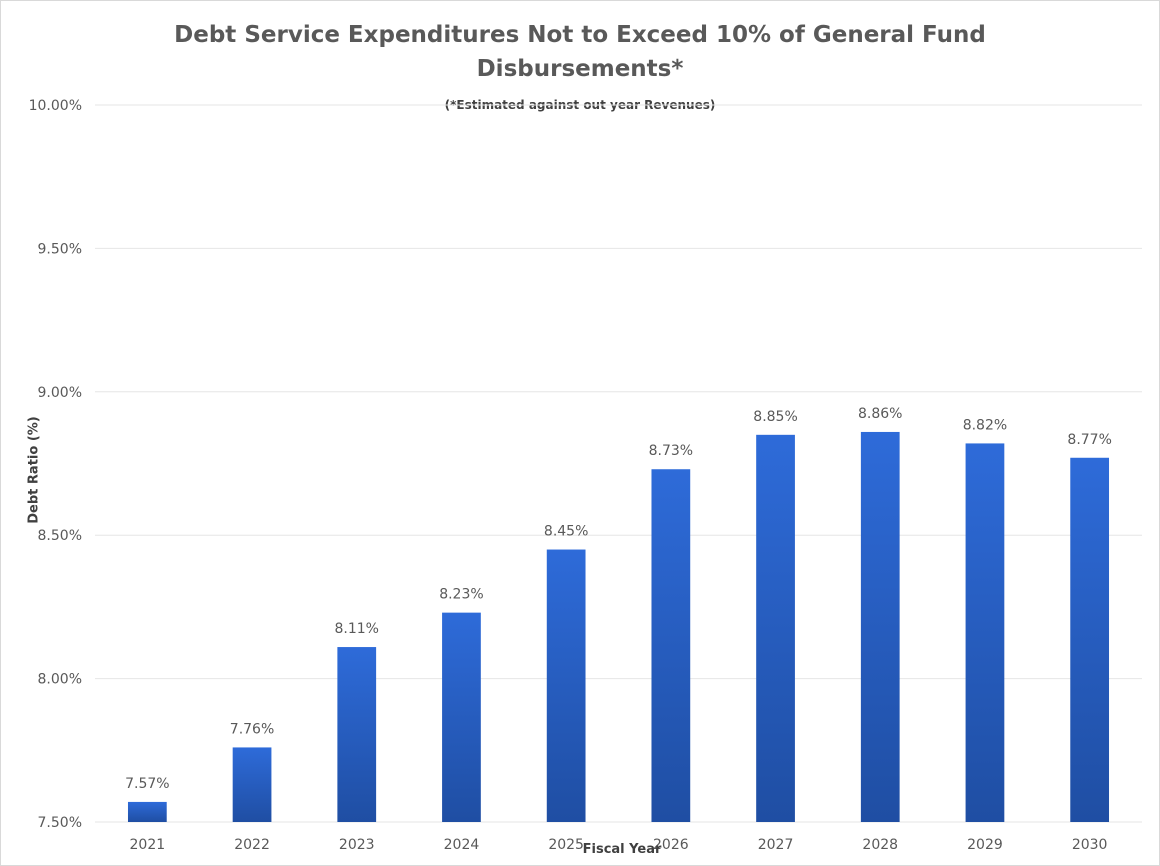 The image size is (1160, 866). What do you see at coordinates (1089, 440) in the screenshot?
I see `data-label: 8.77%` at bounding box center [1089, 440].